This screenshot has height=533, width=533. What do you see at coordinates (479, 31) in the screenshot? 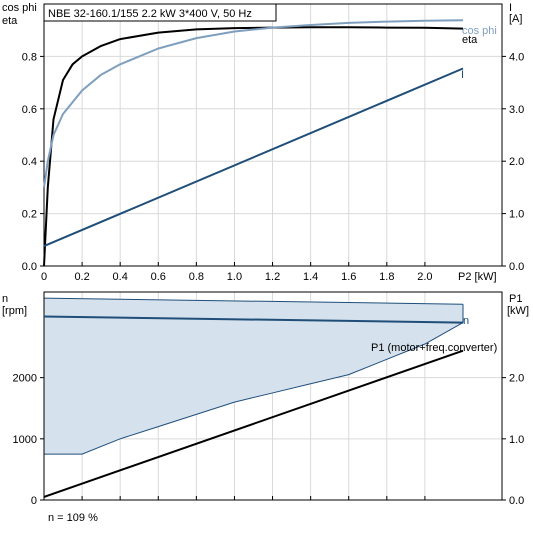
I see `series-label-cos-phi: cos phi` at bounding box center [479, 31].